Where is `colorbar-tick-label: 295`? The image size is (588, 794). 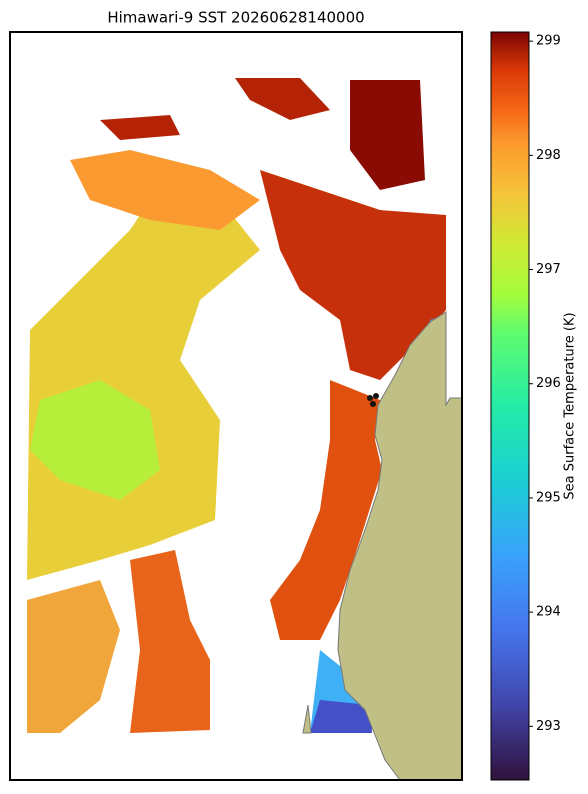 colorbar-tick-label: 295 is located at coordinates (548, 497).